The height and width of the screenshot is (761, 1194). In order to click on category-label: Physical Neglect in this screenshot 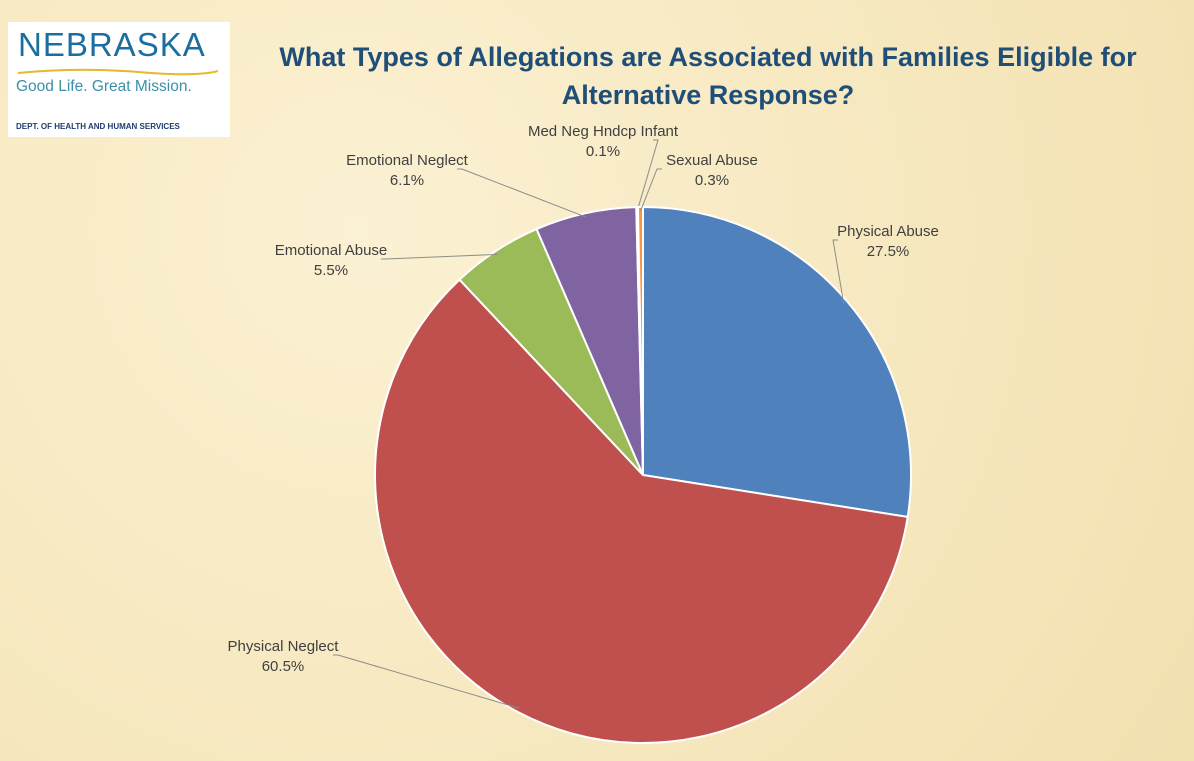, I will do `click(284, 646)`.